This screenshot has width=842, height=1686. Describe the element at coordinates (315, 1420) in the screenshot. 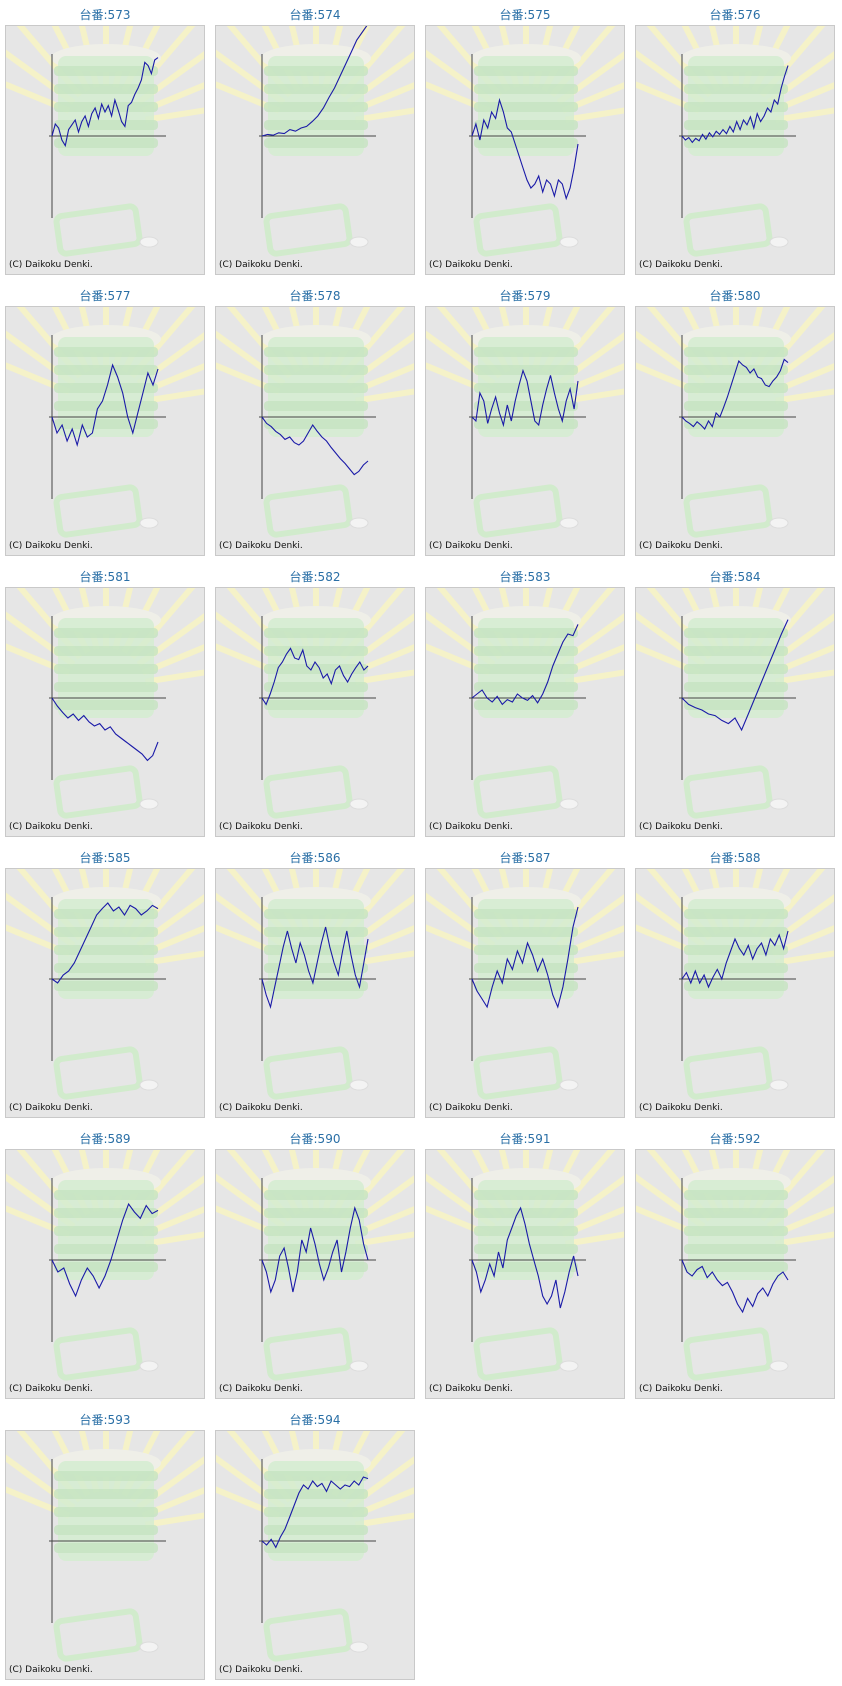

I see `machine-title: 台番:594` at that location.